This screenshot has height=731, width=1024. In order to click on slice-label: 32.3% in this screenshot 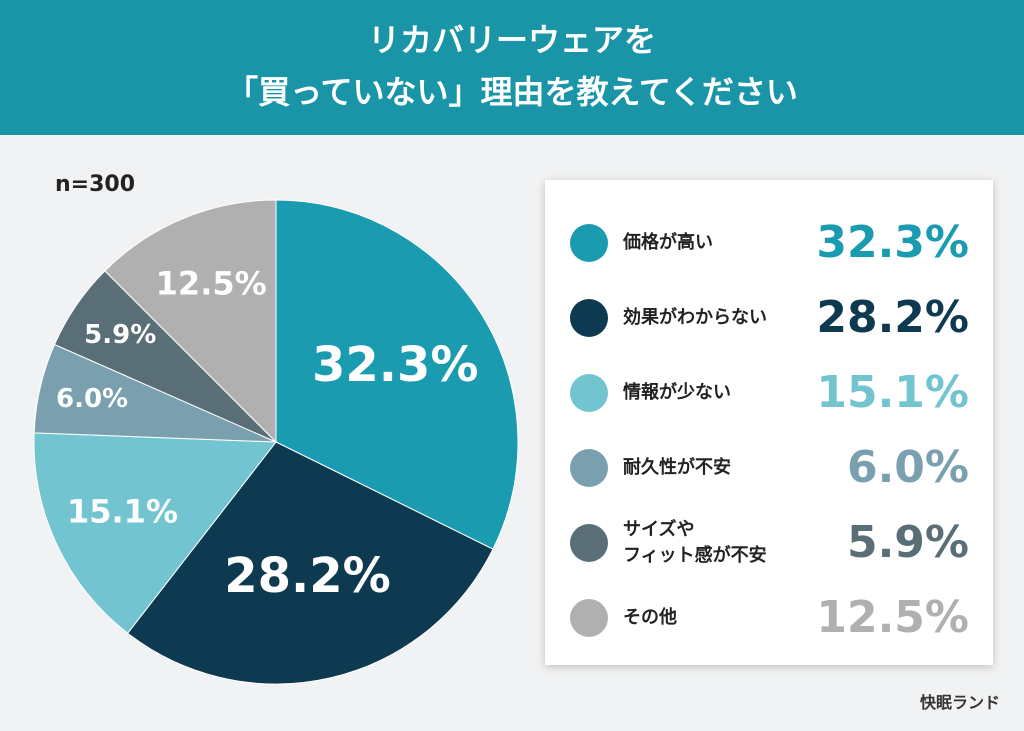, I will do `click(395, 365)`.